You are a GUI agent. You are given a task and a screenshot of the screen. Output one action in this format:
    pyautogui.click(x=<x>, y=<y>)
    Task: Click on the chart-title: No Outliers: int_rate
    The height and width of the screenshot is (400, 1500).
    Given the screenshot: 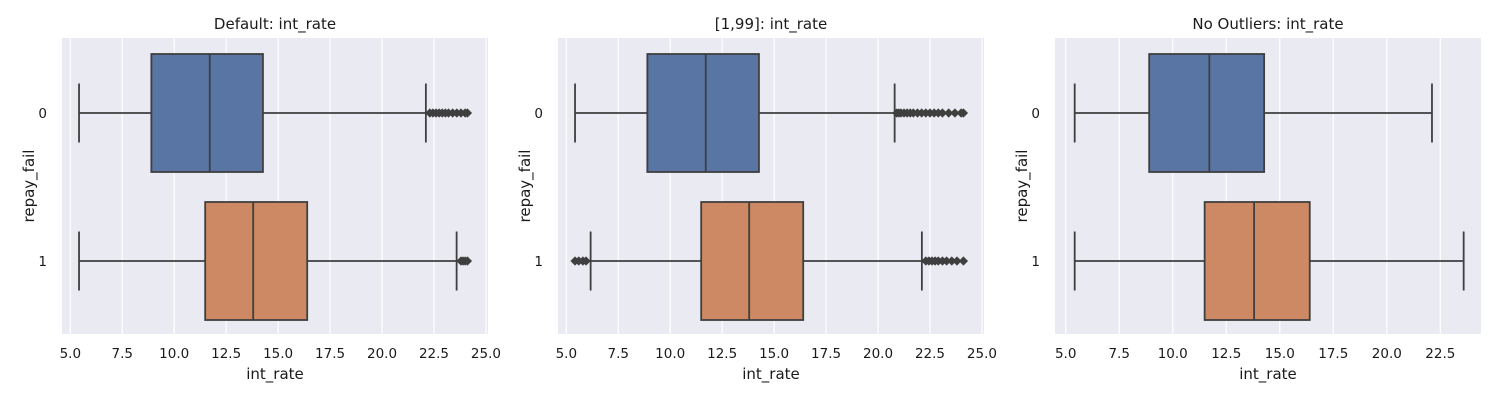 What is the action you would take?
    pyautogui.click(x=1267, y=24)
    